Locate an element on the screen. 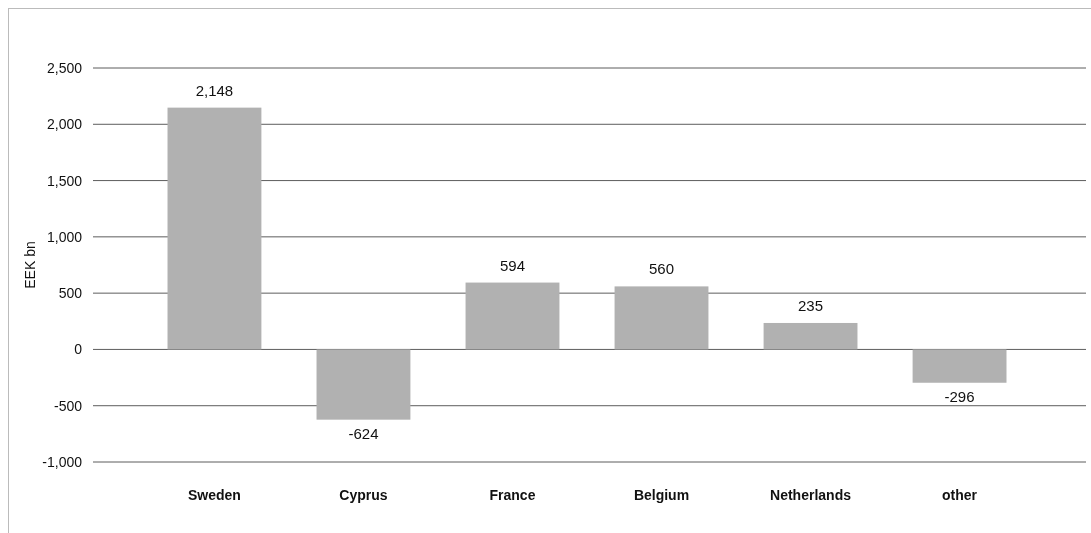 The height and width of the screenshot is (533, 1091). y-tick-label: 500 is located at coordinates (70, 293).